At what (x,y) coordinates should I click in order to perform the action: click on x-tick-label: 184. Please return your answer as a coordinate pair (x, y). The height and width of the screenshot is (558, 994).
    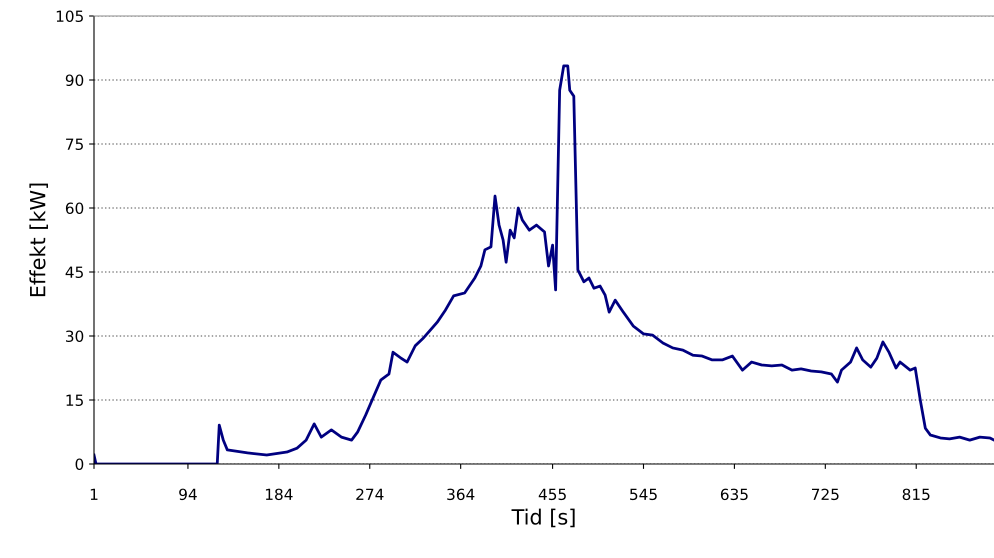
    Looking at the image, I should click on (279, 494).